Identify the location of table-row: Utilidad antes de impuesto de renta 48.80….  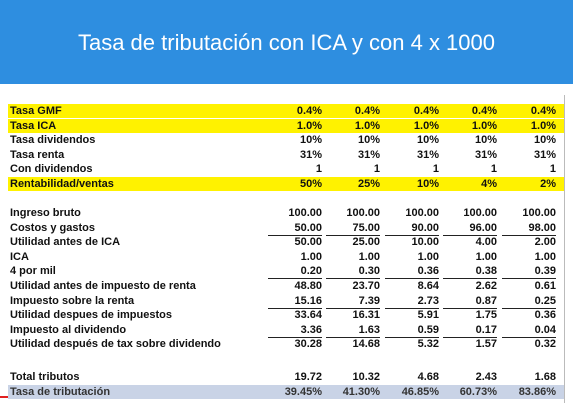
(286, 286).